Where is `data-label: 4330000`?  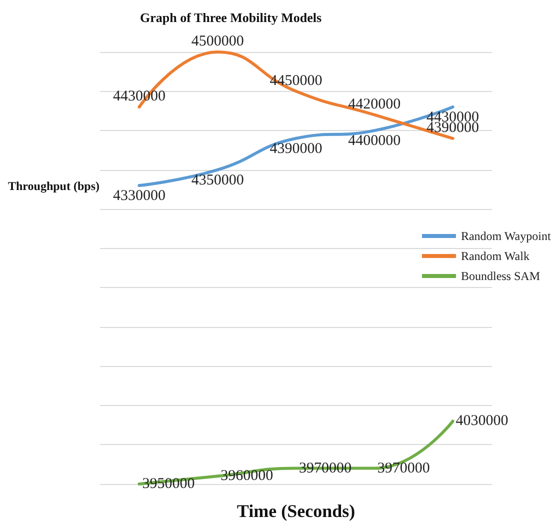
data-label: 4330000 is located at coordinates (139, 196).